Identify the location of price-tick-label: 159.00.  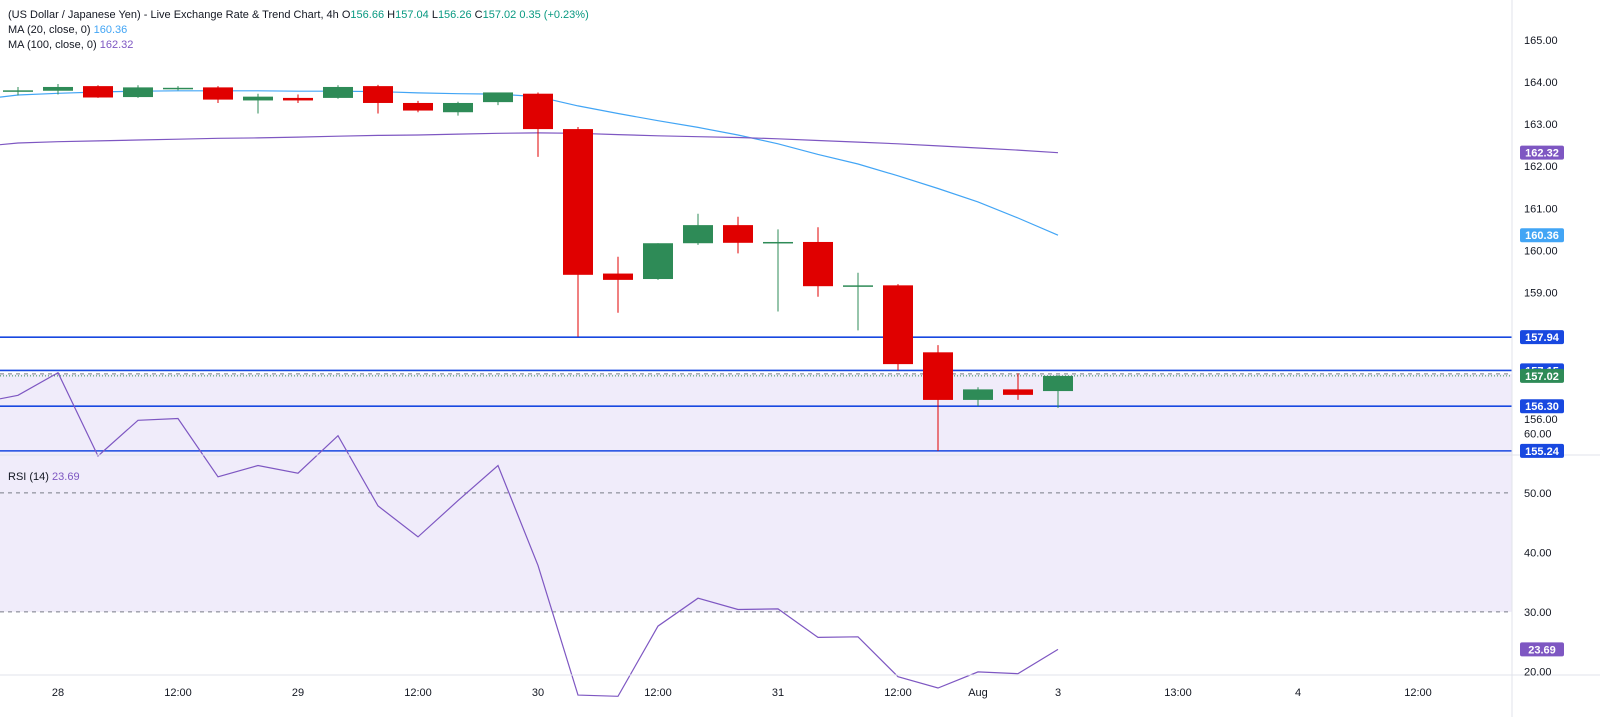
(1541, 294).